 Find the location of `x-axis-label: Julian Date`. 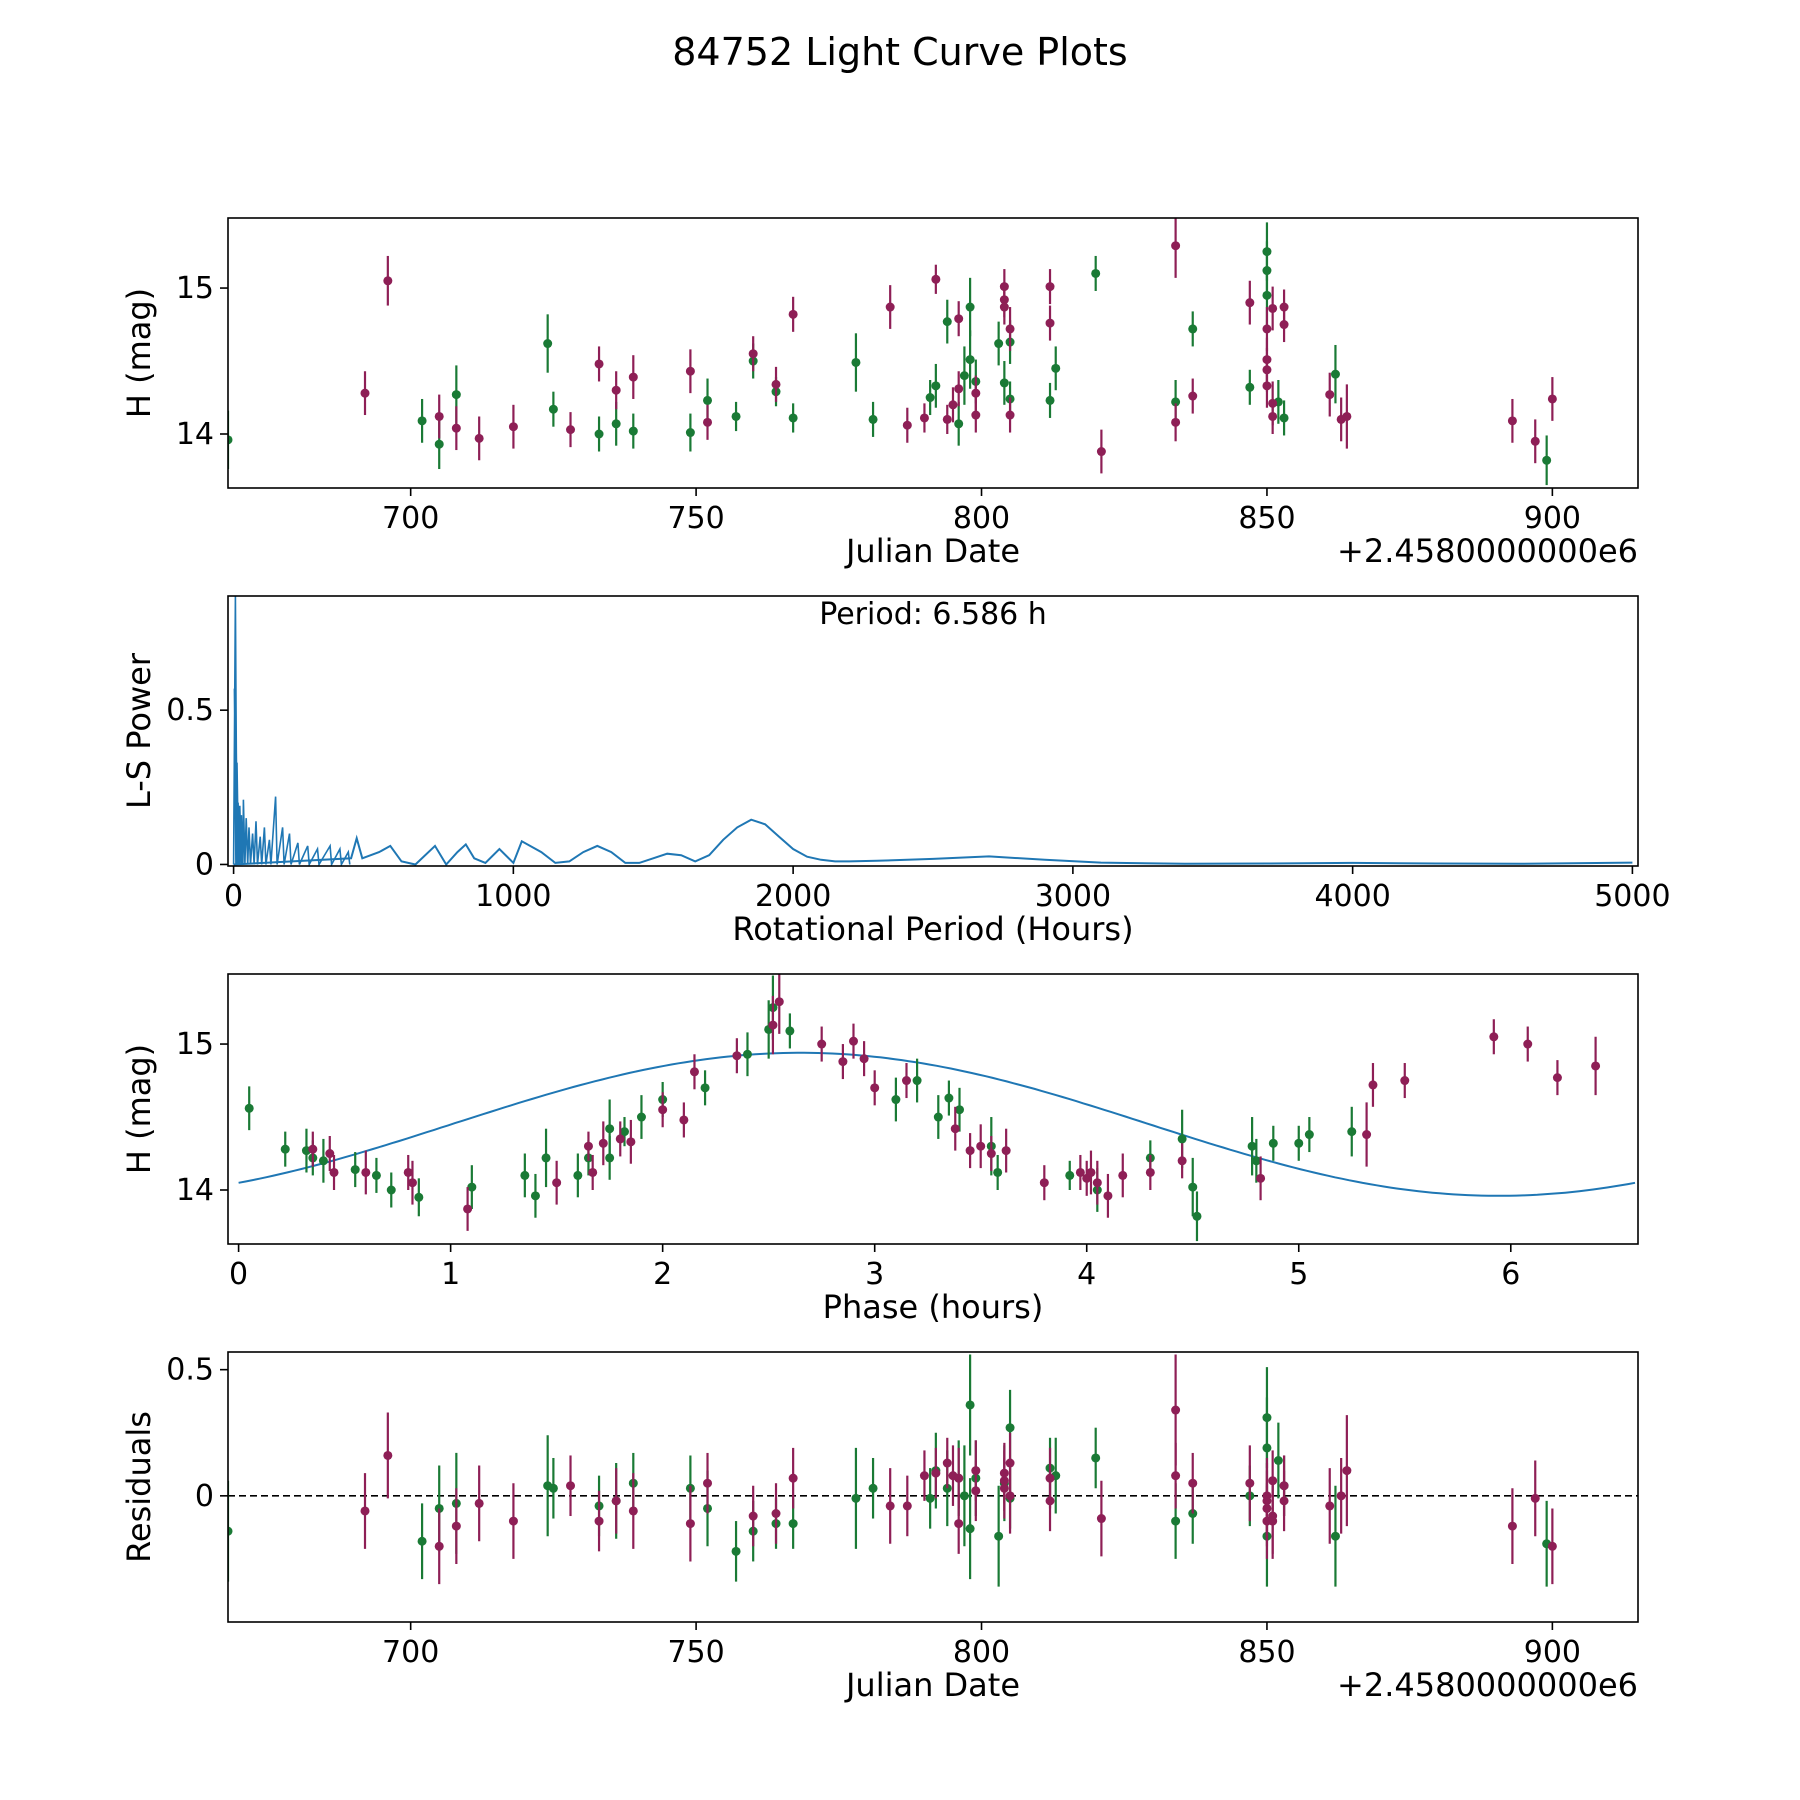

x-axis-label: Julian Date is located at coordinates (932, 551).